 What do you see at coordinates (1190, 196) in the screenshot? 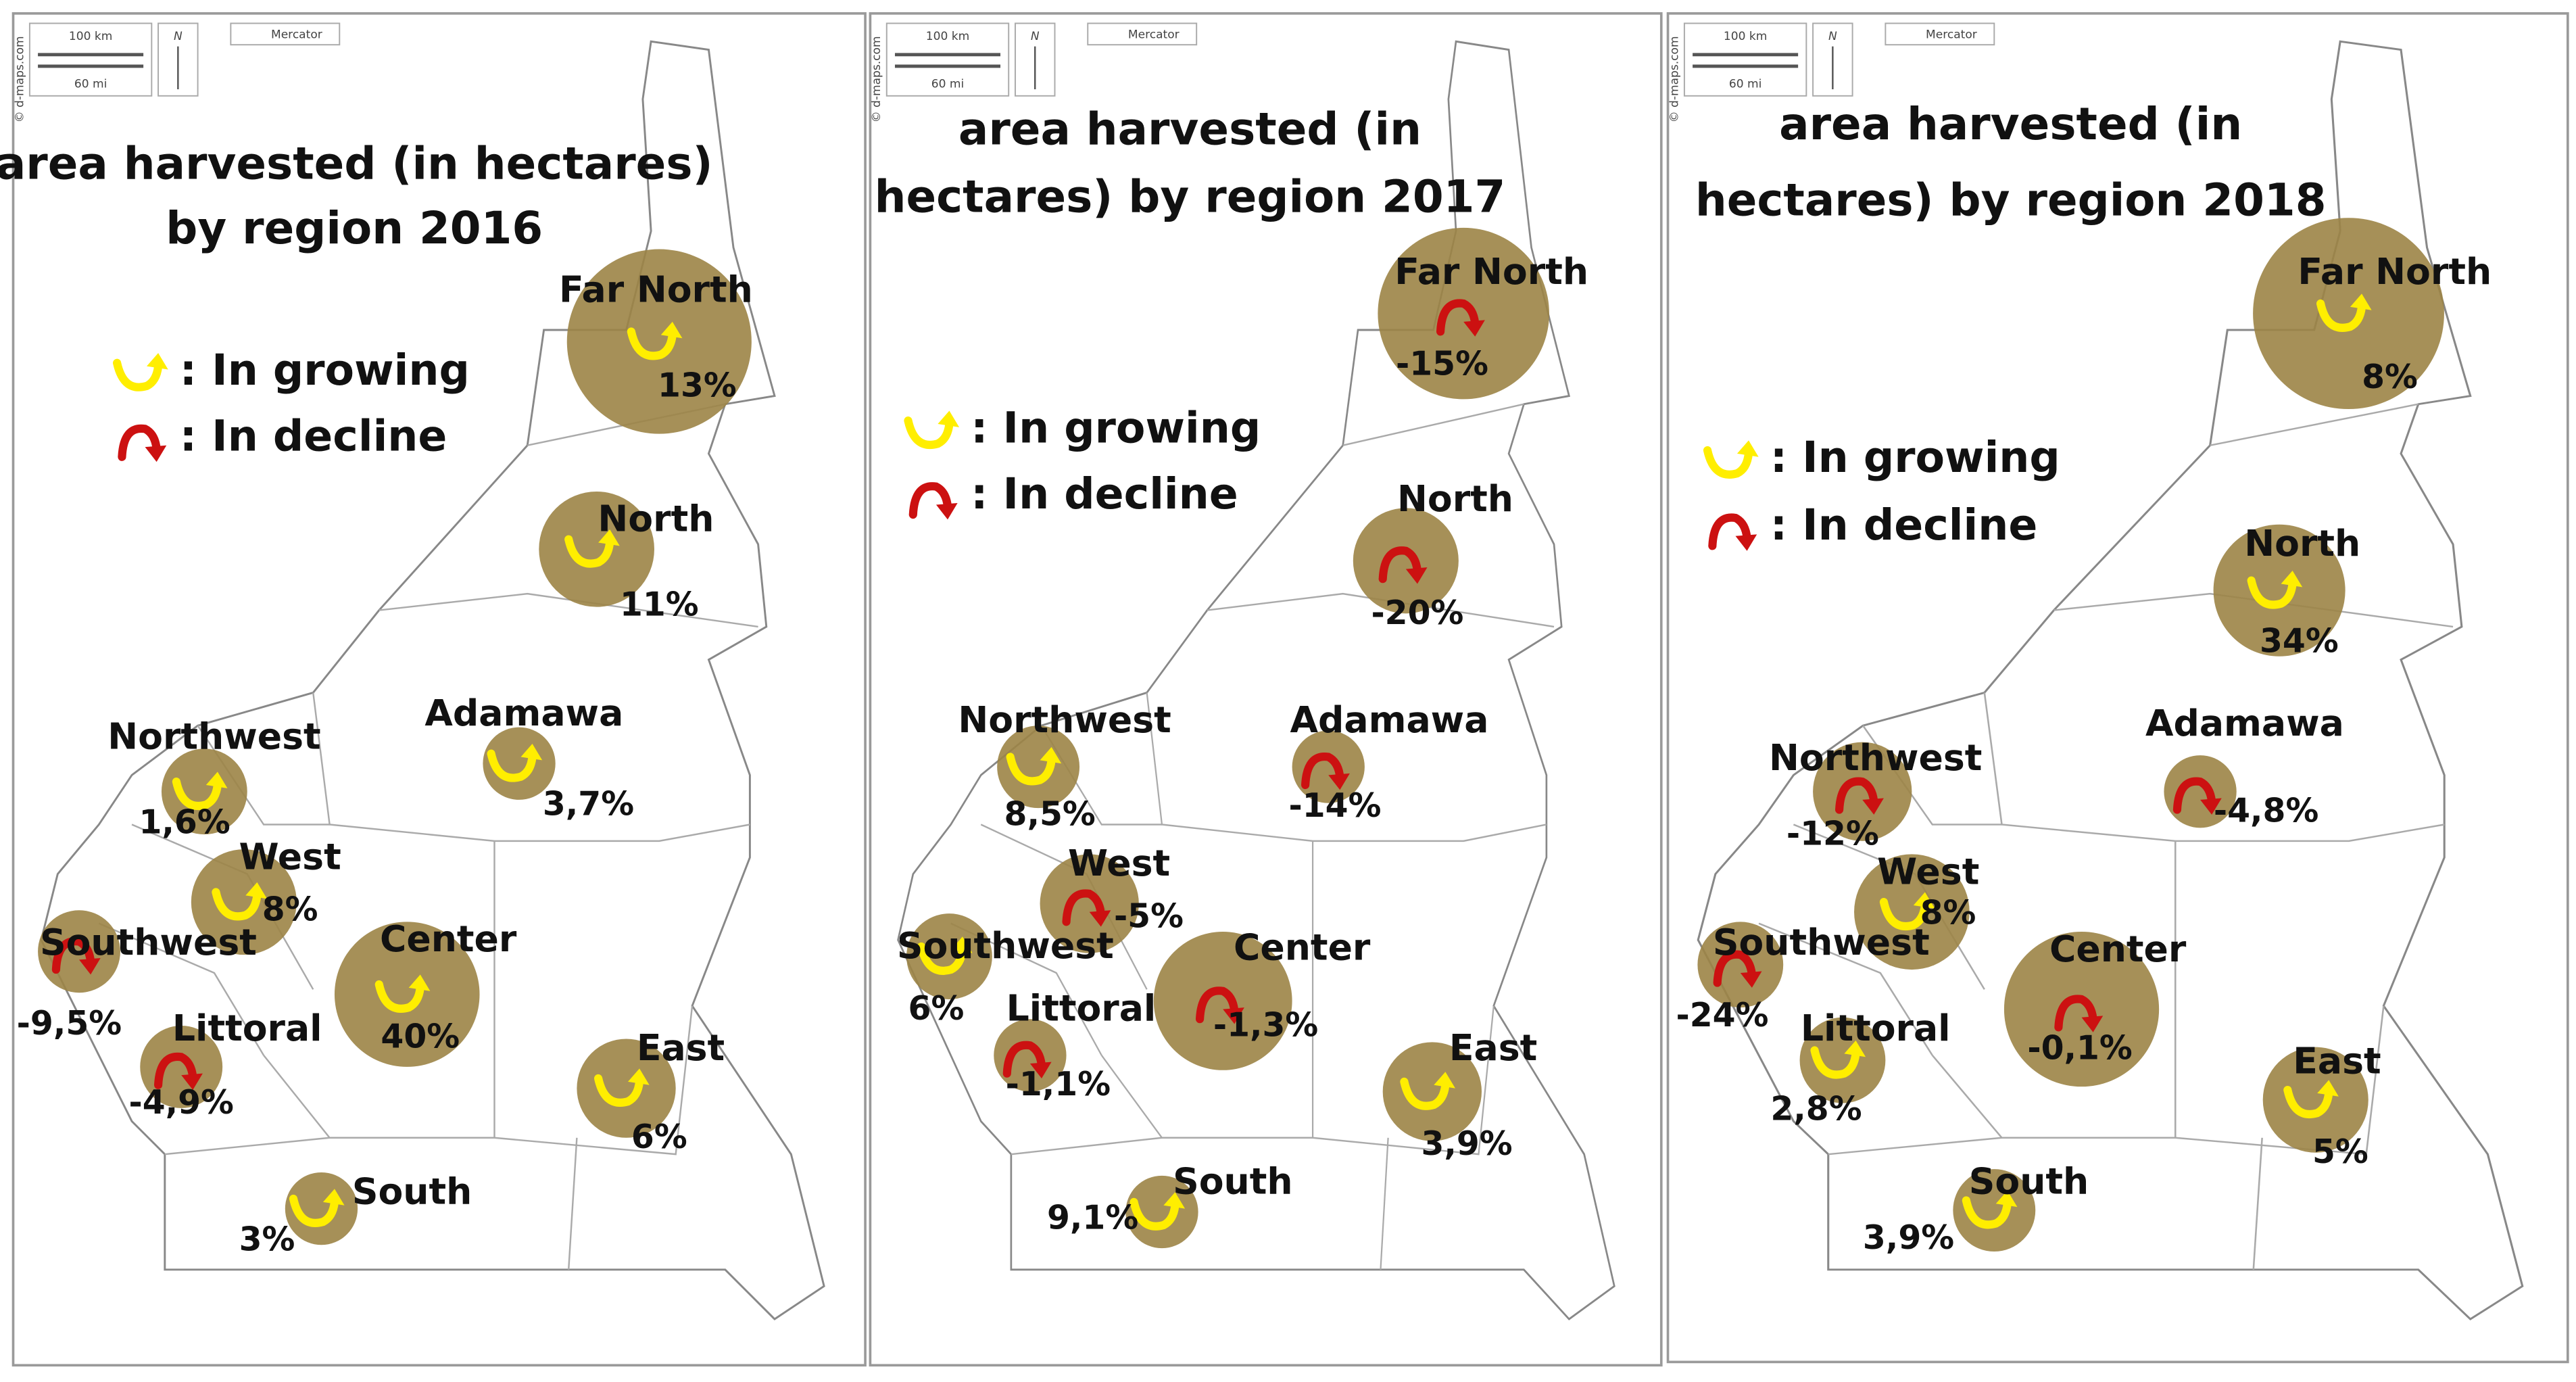
I see `map-title: hectares) by region 2017` at bounding box center [1190, 196].